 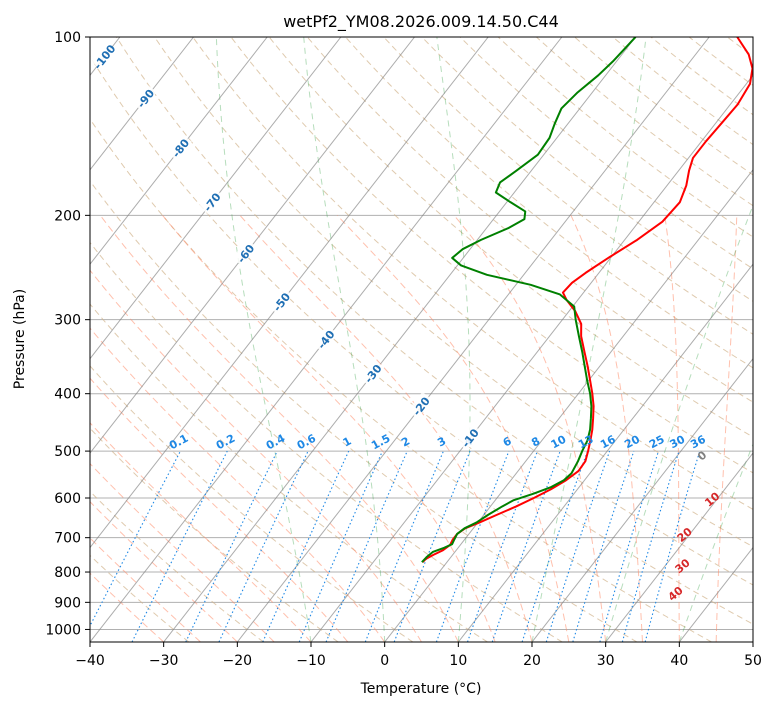 What do you see at coordinates (421, 689) in the screenshot?
I see `x-axis-title: Temperature (°C)` at bounding box center [421, 689].